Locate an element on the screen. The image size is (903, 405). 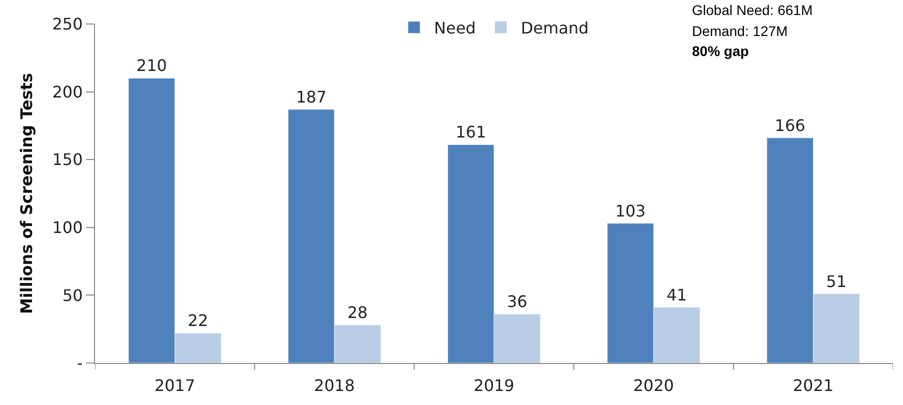
x-tick-label: 2021 is located at coordinates (813, 386).